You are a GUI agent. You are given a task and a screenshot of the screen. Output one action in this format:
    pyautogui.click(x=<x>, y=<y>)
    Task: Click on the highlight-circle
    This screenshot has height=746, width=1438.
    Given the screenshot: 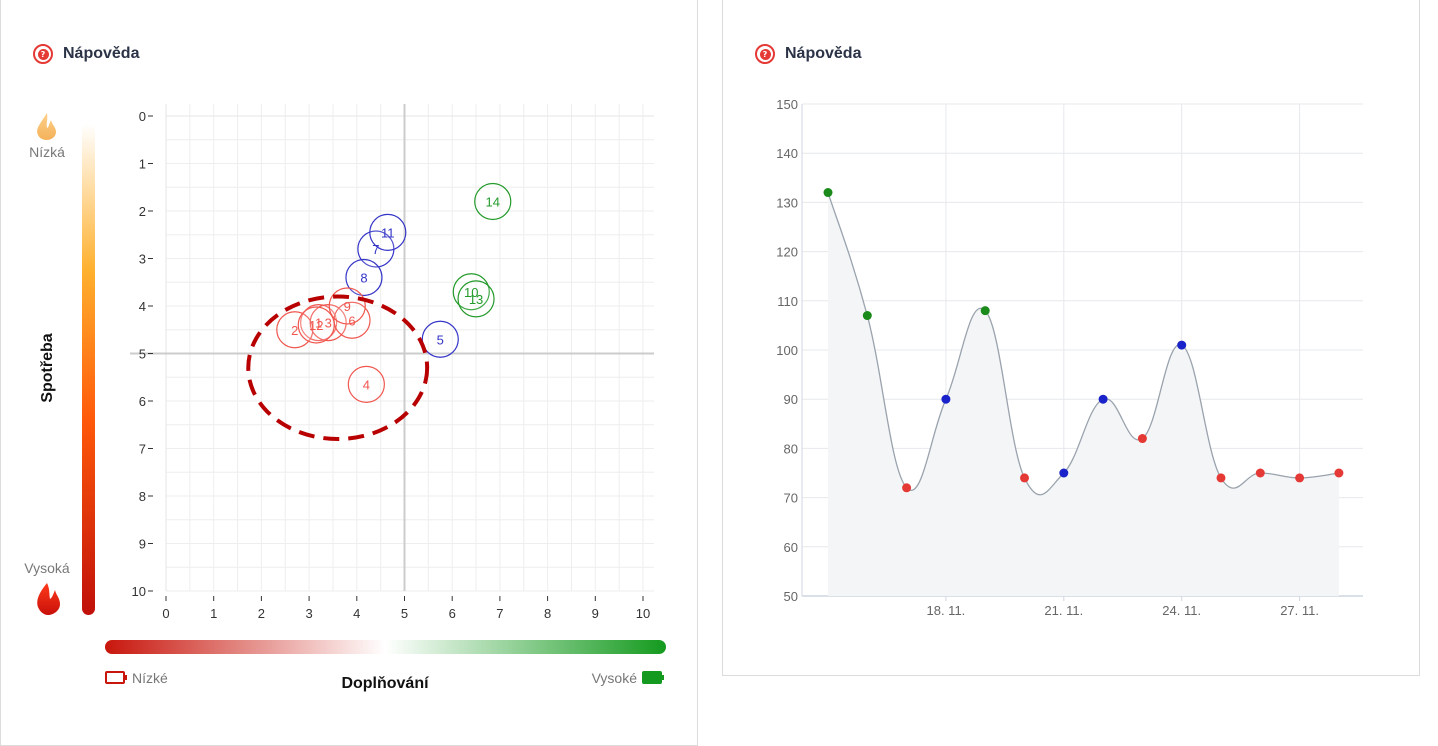 What is the action you would take?
    pyautogui.click(x=338, y=367)
    